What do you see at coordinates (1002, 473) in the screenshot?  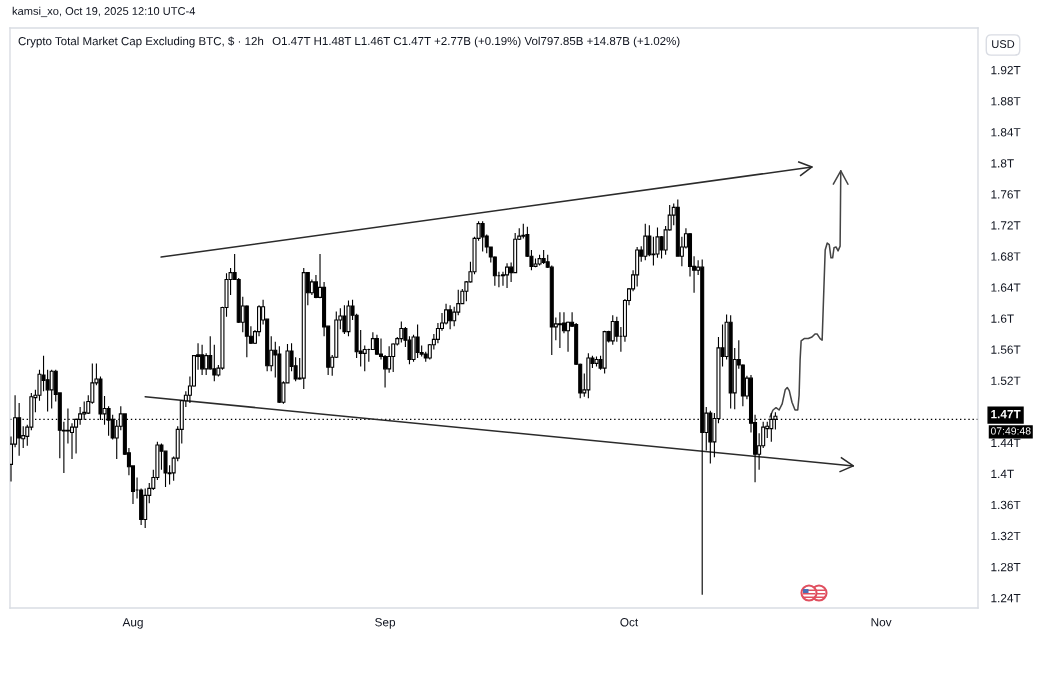 I see `y-tick-label: 1.4T` at bounding box center [1002, 473].